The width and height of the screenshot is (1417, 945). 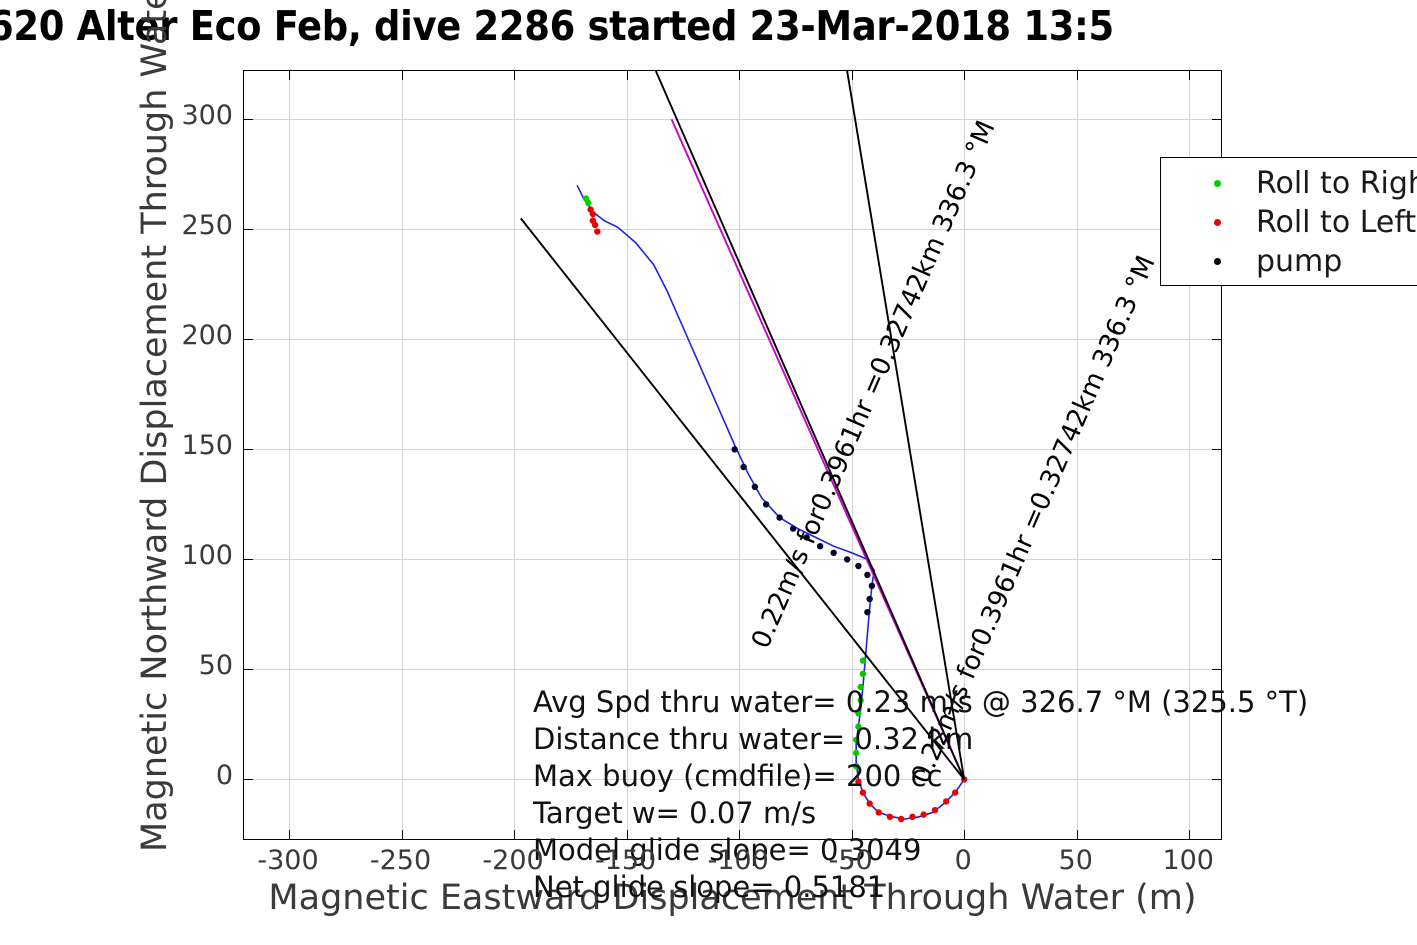 I want to click on legend-item: pump, so click(x=1289, y=261).